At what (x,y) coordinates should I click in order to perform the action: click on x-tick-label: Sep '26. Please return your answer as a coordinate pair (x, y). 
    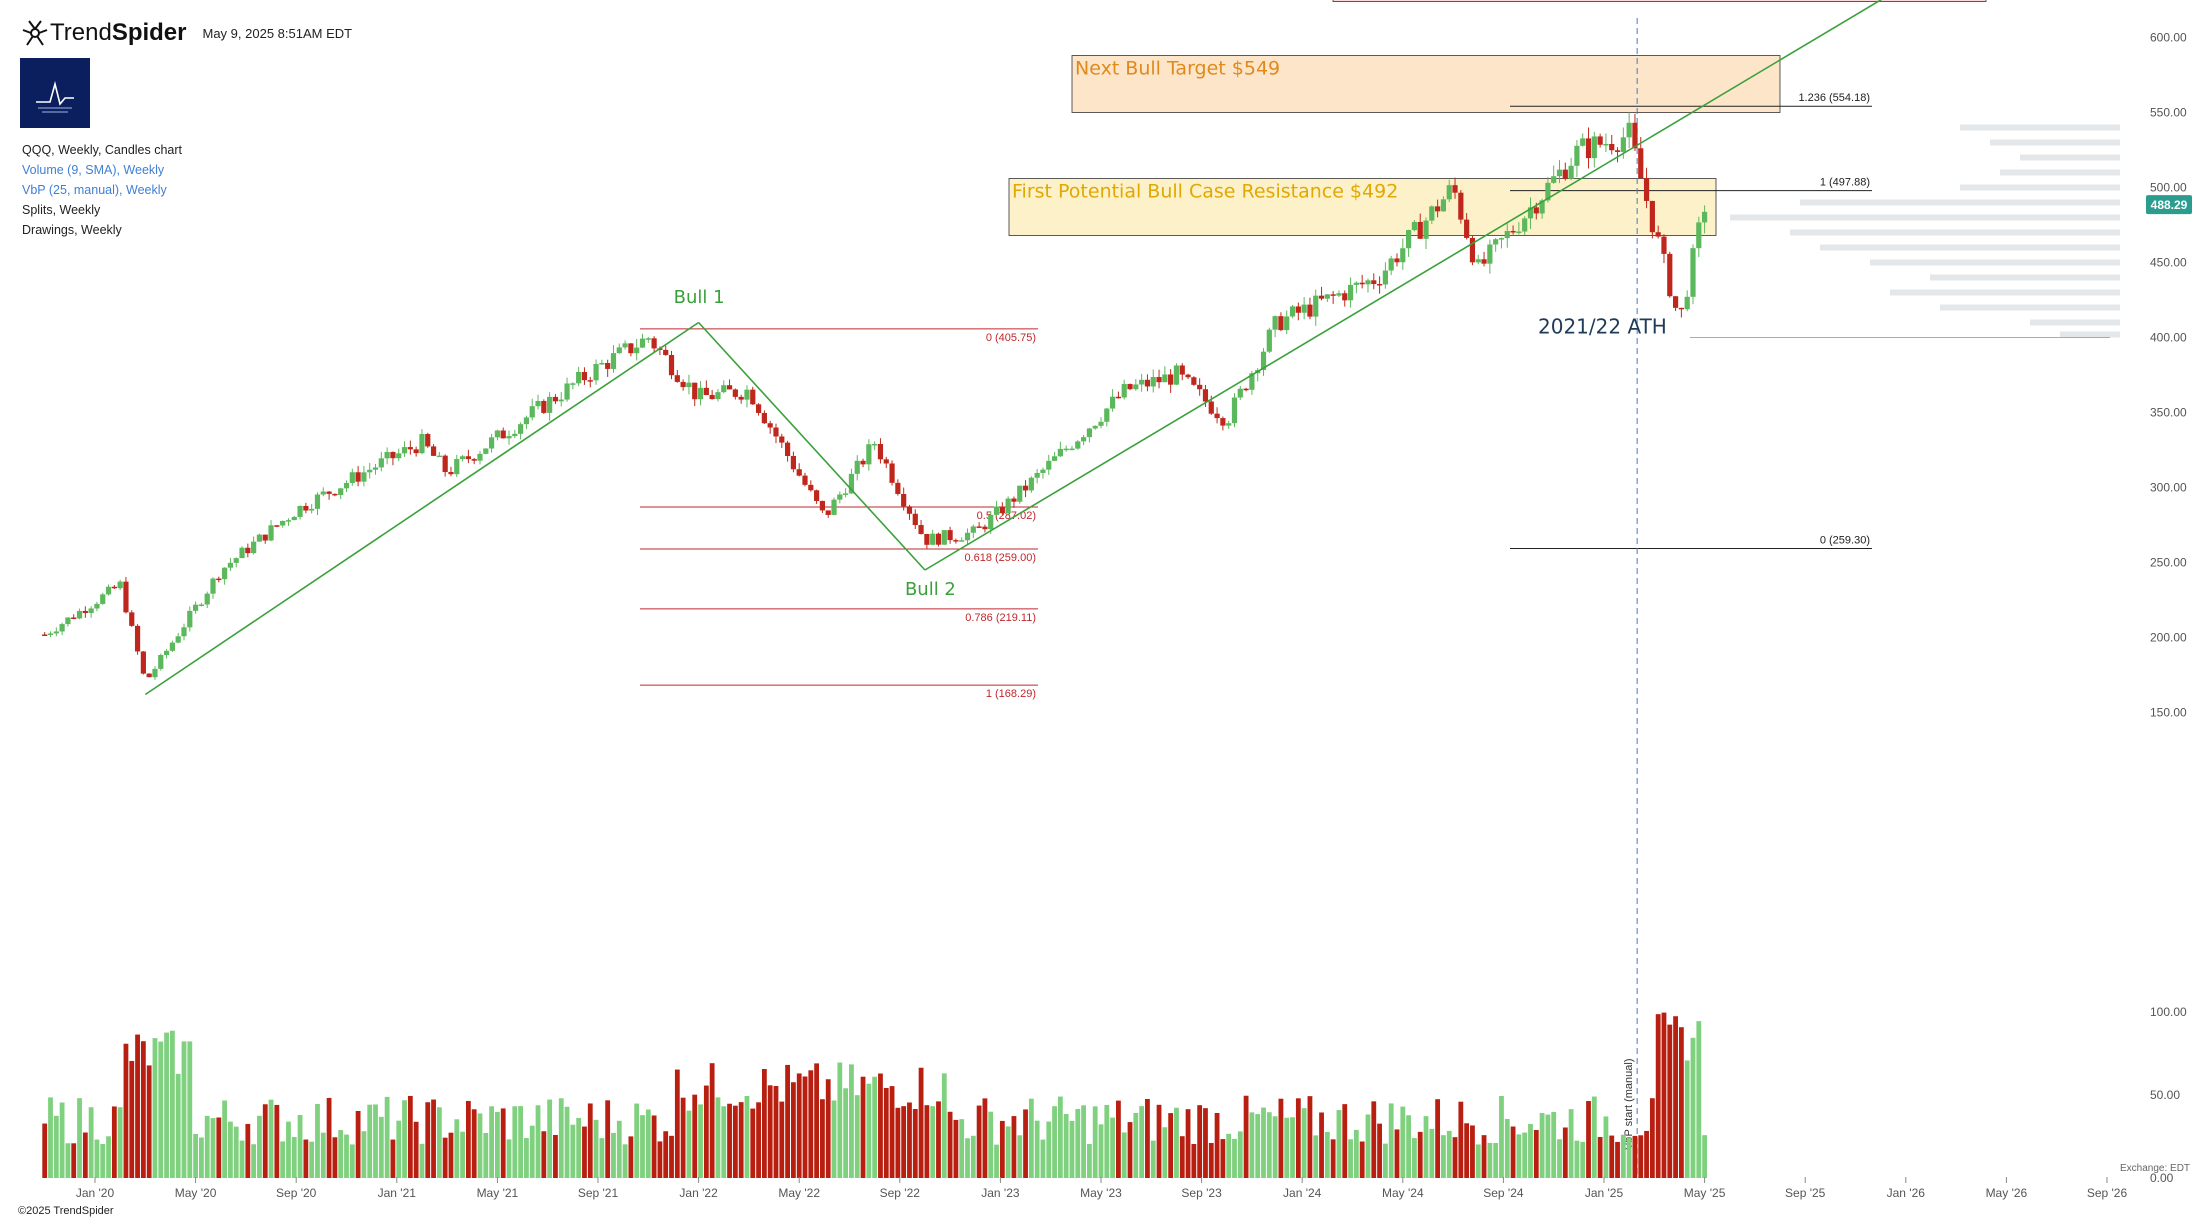
    Looking at the image, I should click on (2107, 1193).